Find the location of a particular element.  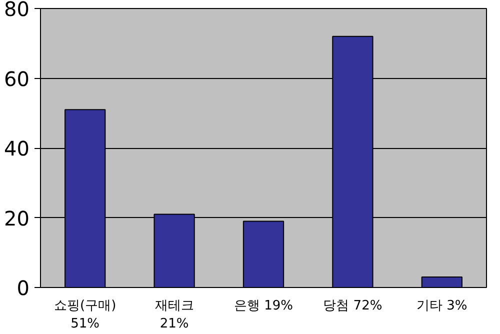

x-tick-label: 쇼핑(구매) 51% is located at coordinates (85, 315).